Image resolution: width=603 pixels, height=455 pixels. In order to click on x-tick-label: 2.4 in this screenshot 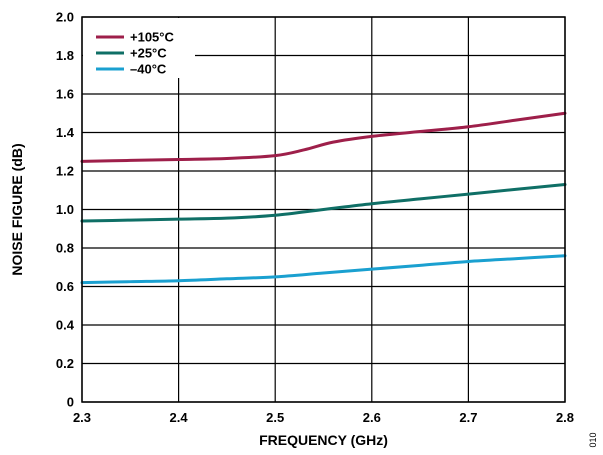, I will do `click(179, 417)`.